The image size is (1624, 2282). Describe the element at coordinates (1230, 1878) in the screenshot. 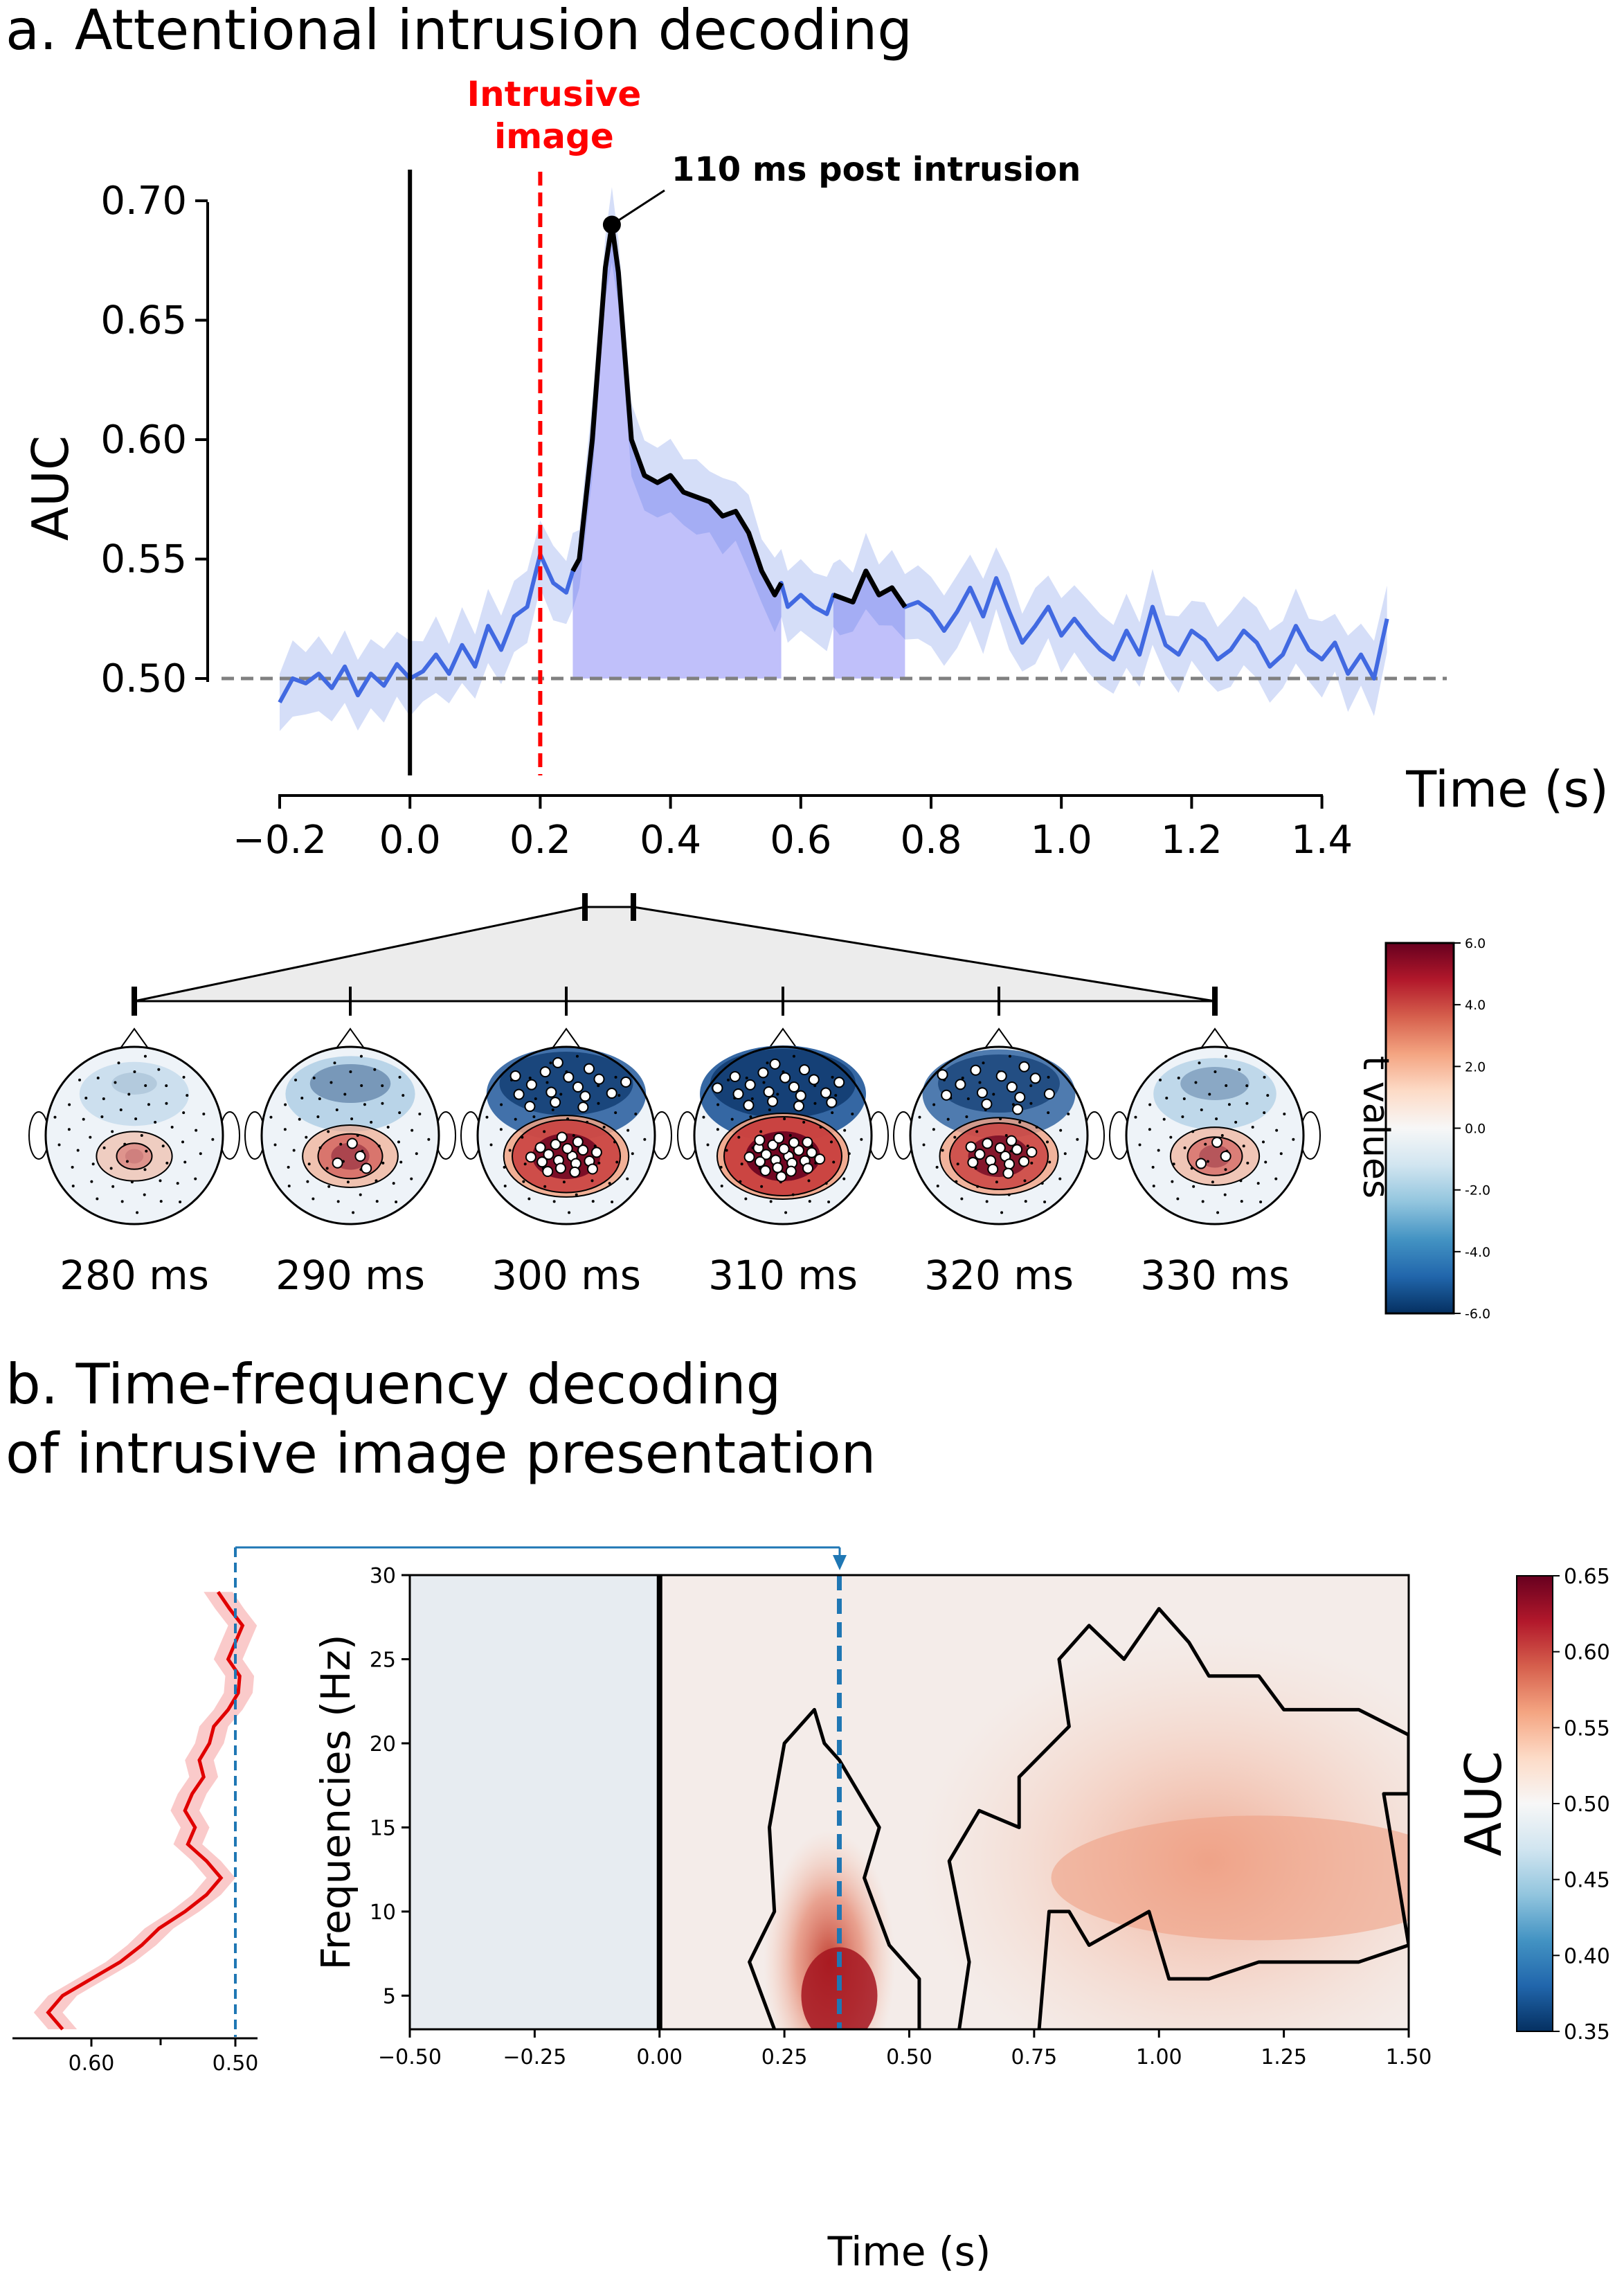

I see `late-alpha-band` at that location.